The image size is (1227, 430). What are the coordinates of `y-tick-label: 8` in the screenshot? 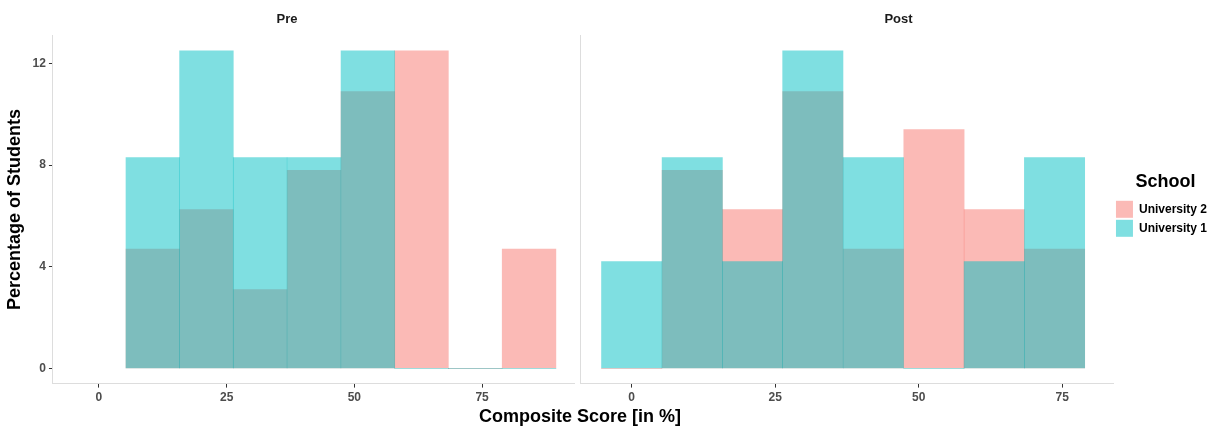 It's located at (43, 164).